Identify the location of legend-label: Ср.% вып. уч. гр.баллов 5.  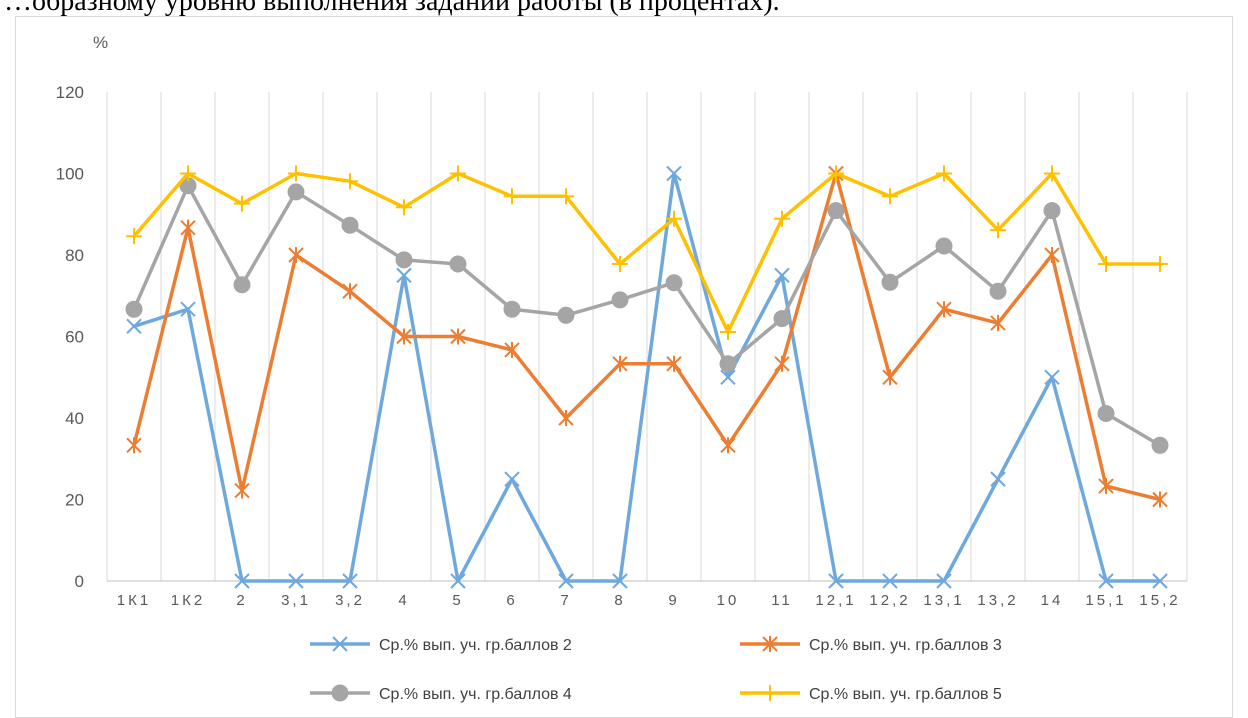
(905, 694).